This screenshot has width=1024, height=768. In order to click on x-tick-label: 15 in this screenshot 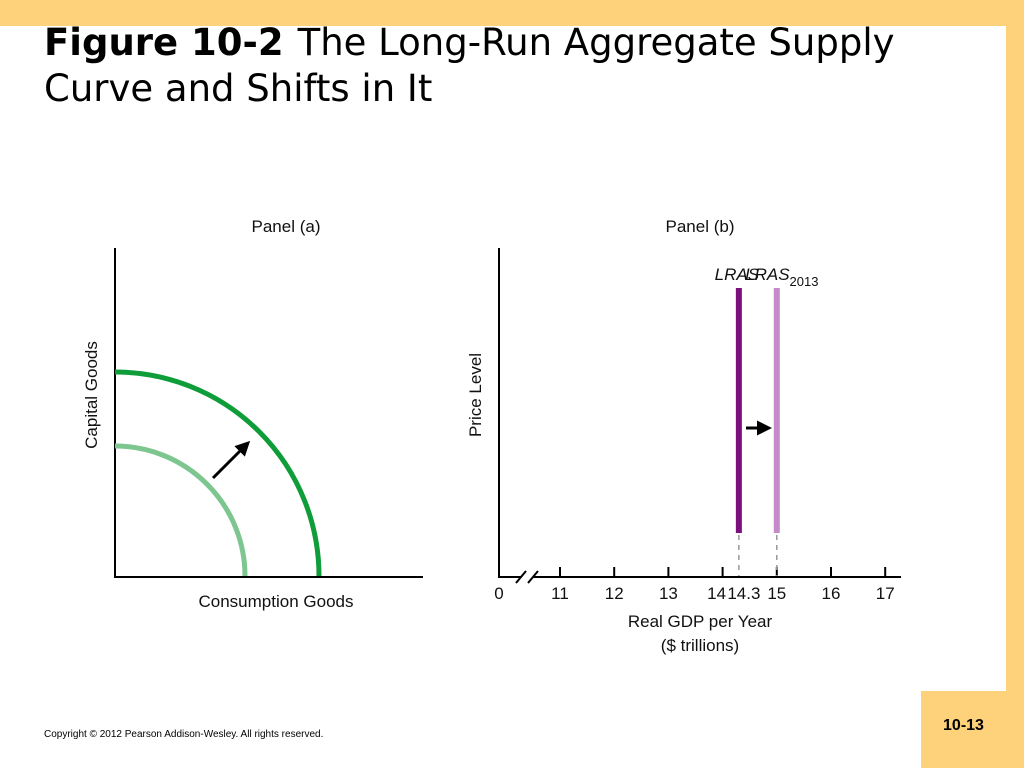, I will do `click(776, 593)`.